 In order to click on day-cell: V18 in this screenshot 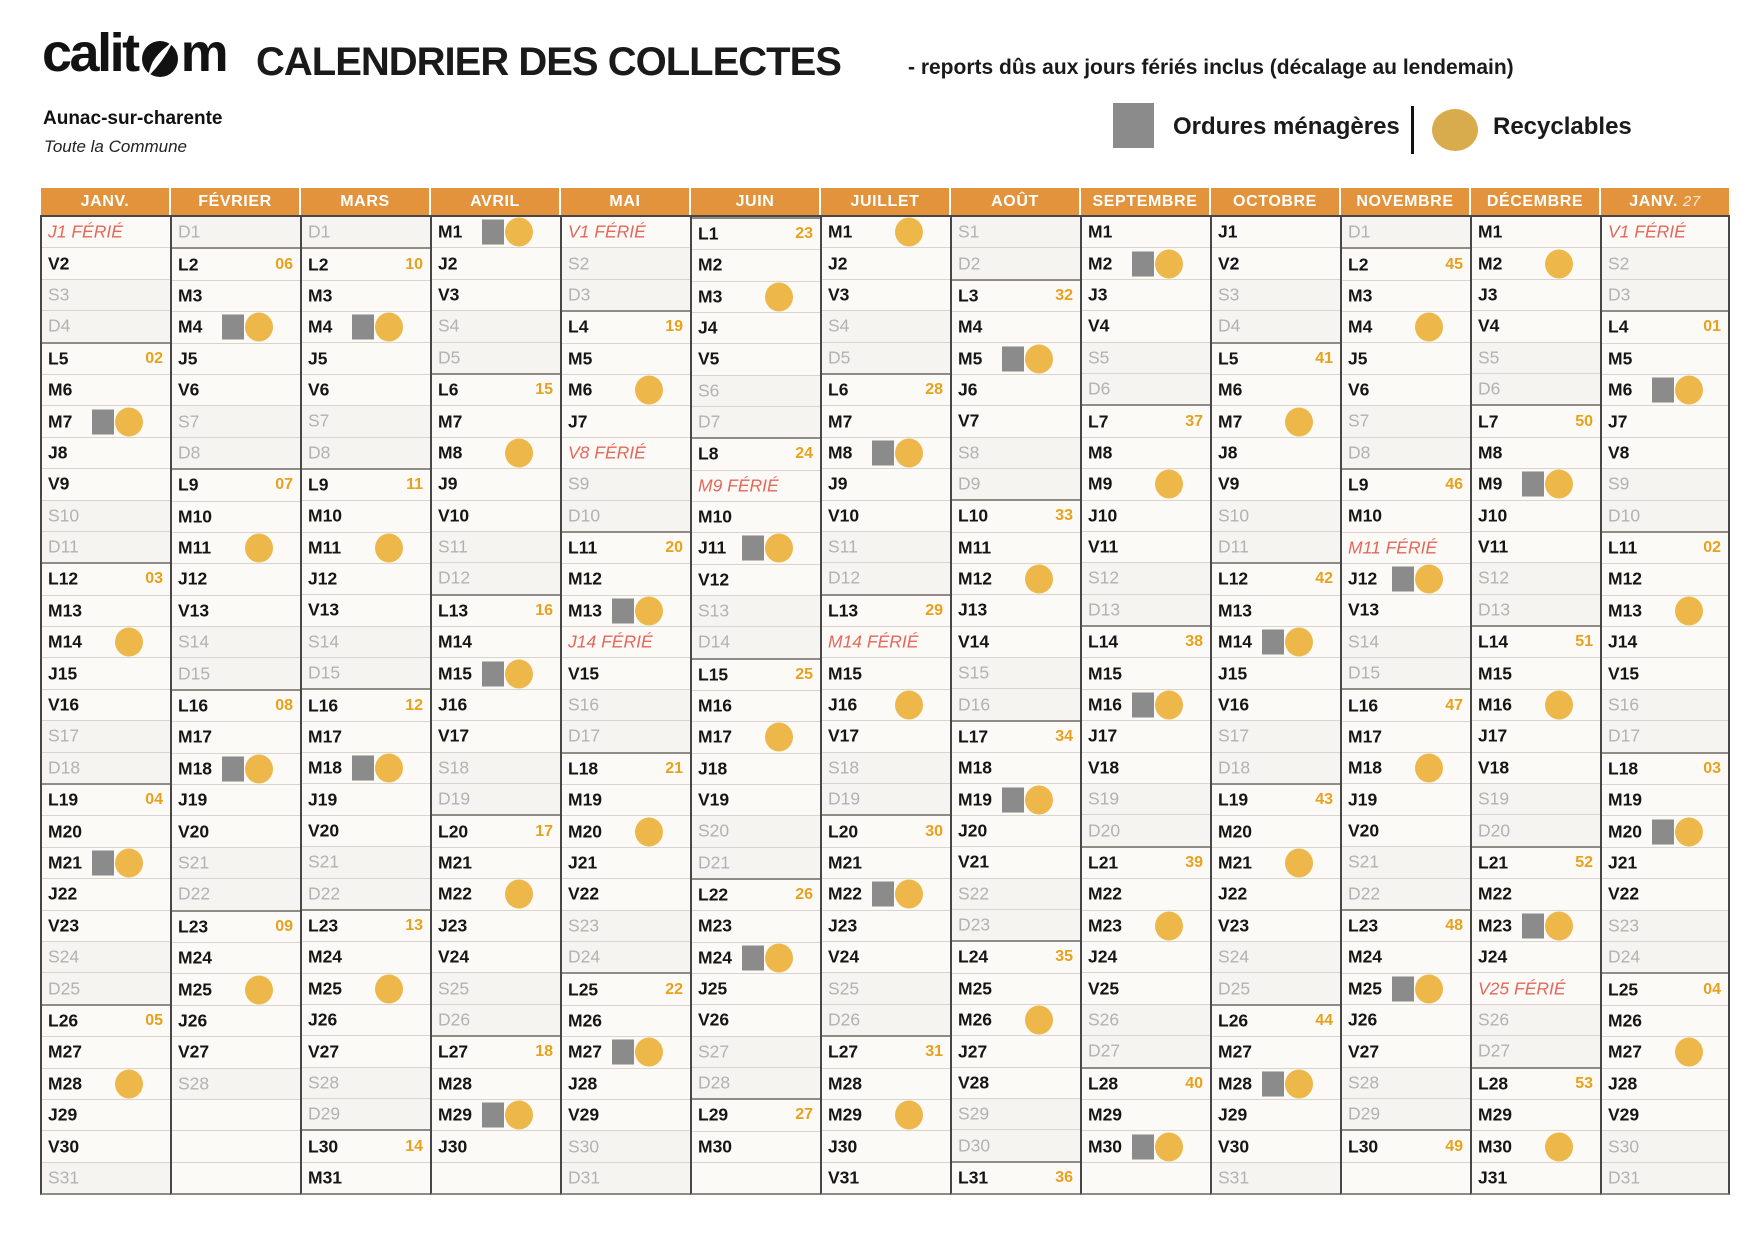, I will do `click(1536, 767)`.